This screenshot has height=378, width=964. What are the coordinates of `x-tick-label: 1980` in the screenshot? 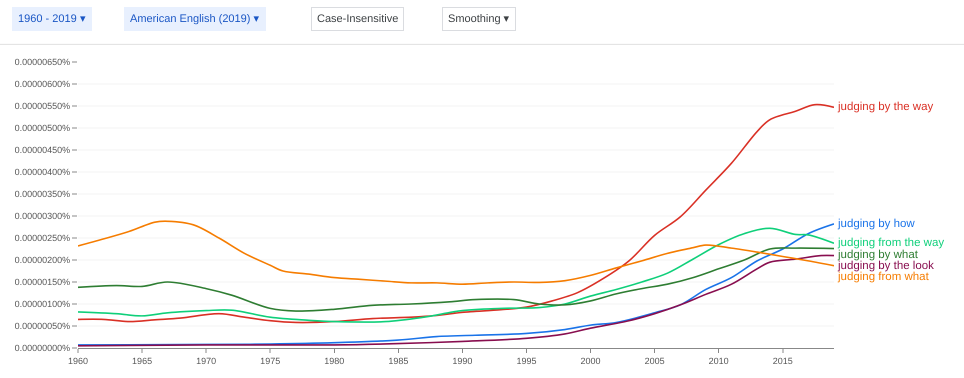 It's located at (334, 361).